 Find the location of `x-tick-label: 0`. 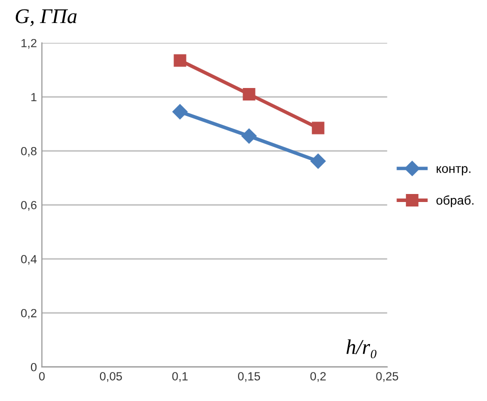

x-tick-label: 0 is located at coordinates (42, 376).